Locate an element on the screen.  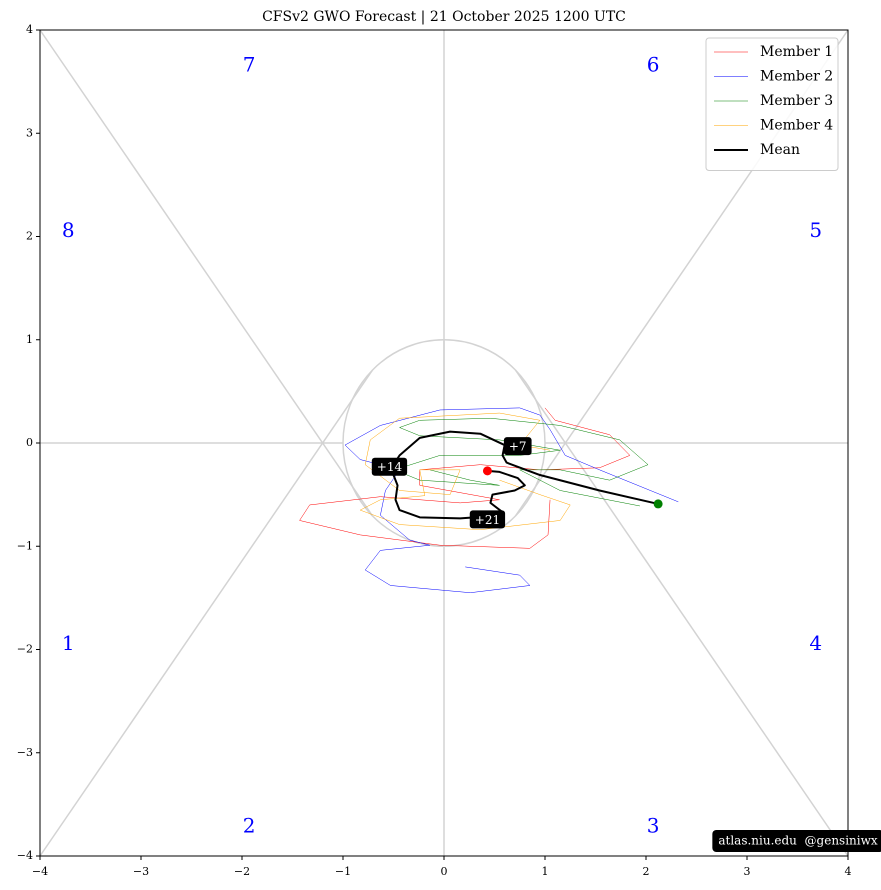
phase-label: 3 is located at coordinates (653, 826).